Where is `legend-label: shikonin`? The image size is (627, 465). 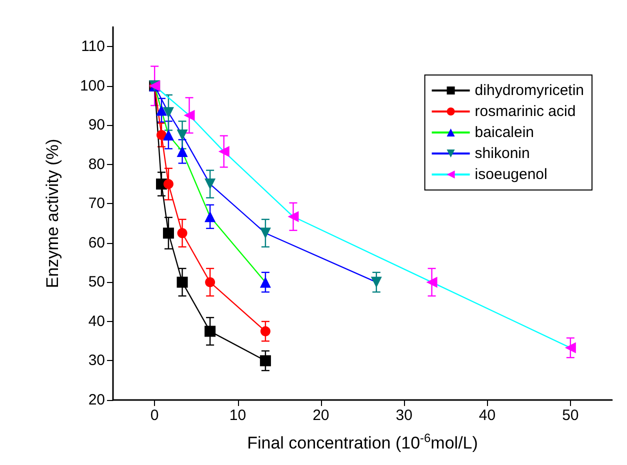 legend-label: shikonin is located at coordinates (502, 153).